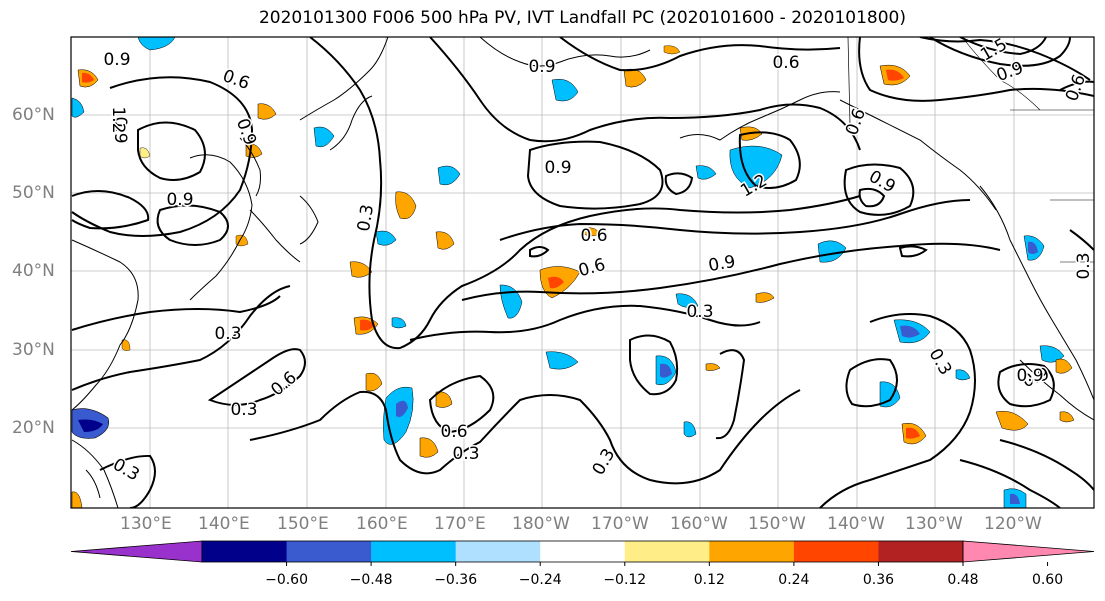 This screenshot has height=601, width=1105. I want to click on lon-tick-label: 170°E, so click(460, 524).